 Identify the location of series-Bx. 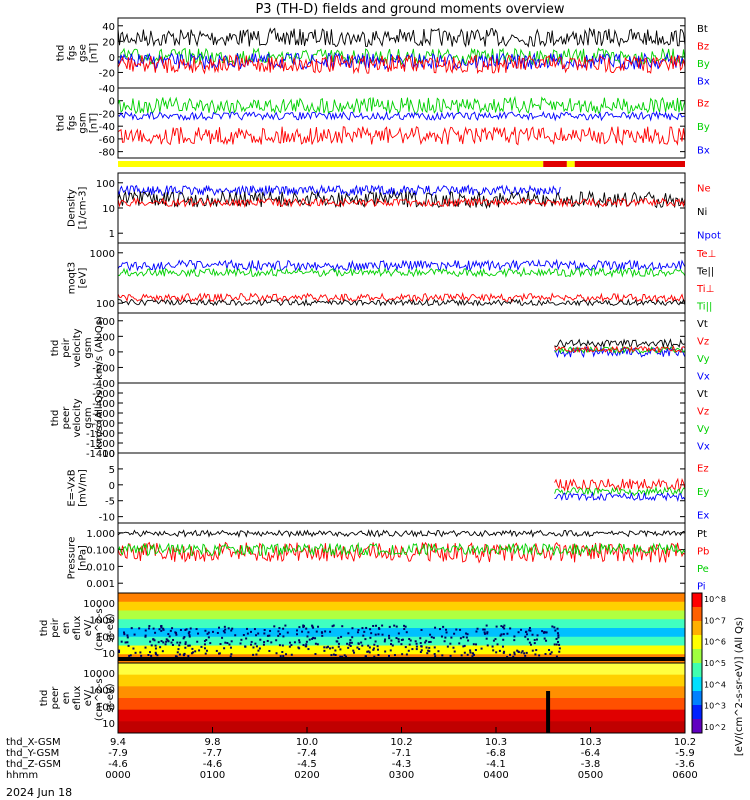
(401, 61).